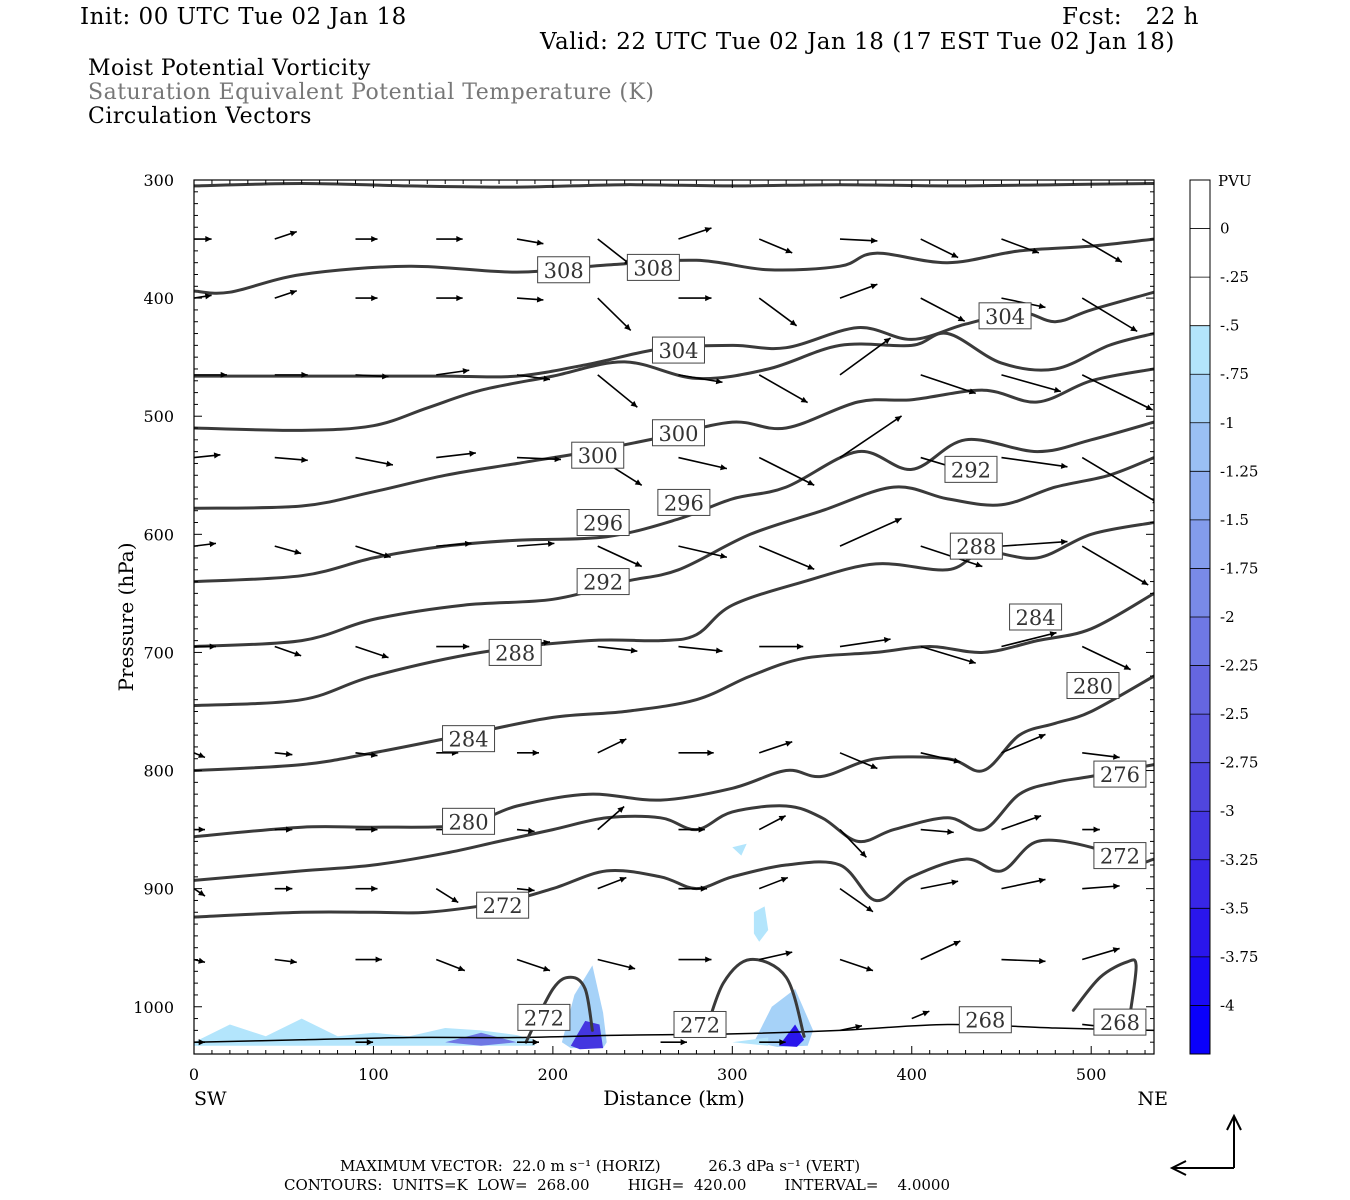  What do you see at coordinates (678, 351) in the screenshot?
I see `svg-text: 304` at bounding box center [678, 351].